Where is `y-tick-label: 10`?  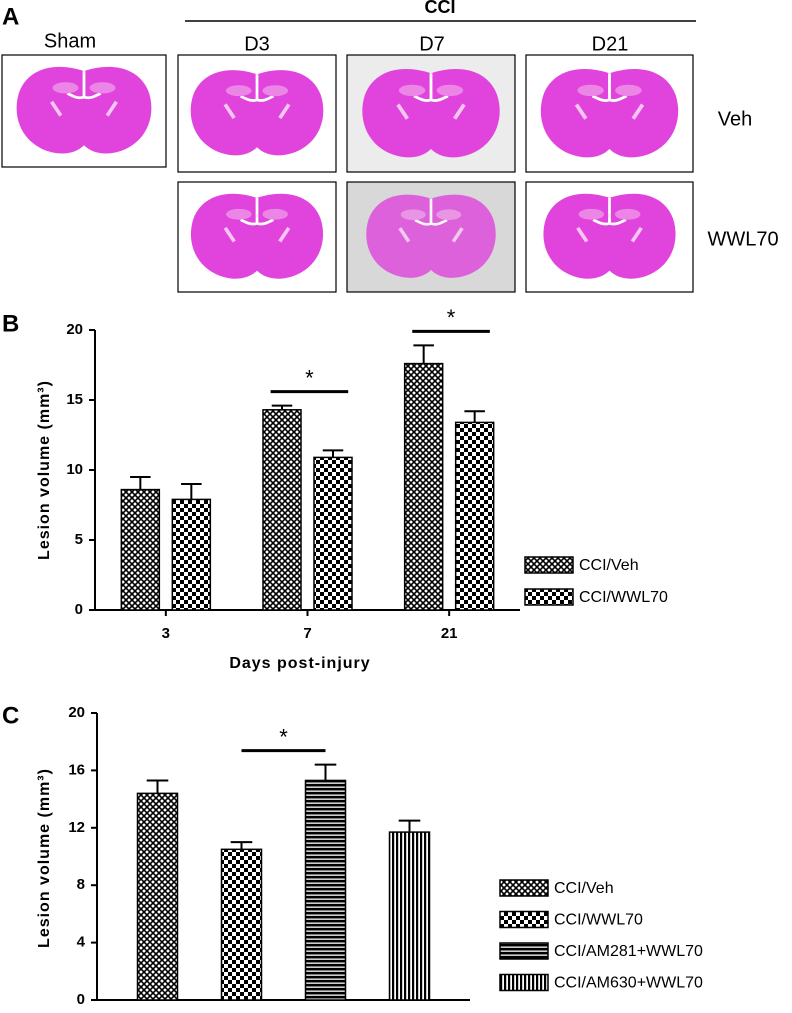 y-tick-label: 10 is located at coordinates (74, 469).